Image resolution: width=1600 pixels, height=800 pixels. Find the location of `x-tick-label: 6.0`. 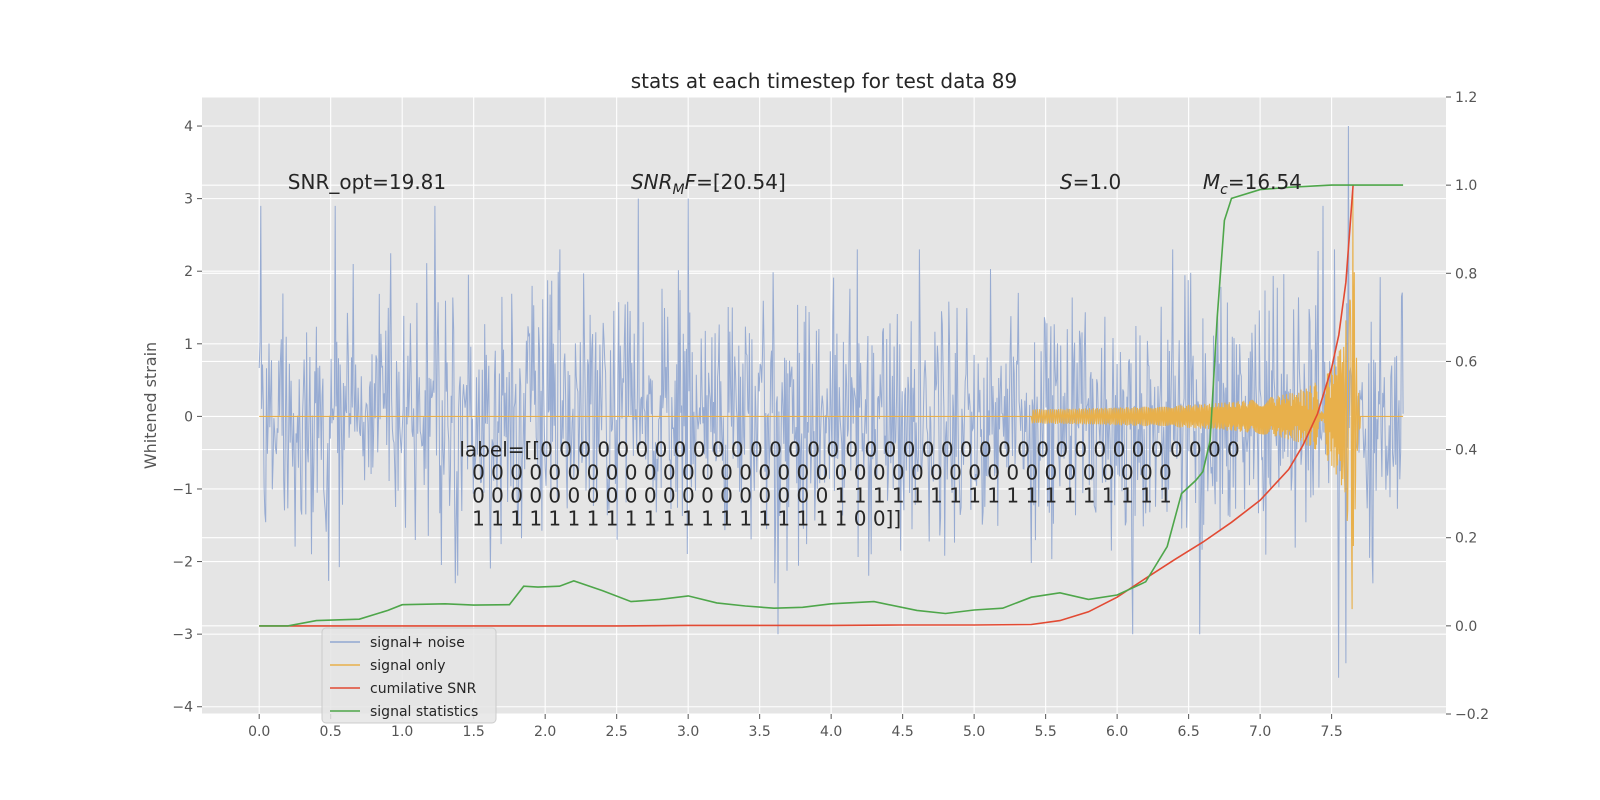

x-tick-label: 6.0 is located at coordinates (1117, 732).